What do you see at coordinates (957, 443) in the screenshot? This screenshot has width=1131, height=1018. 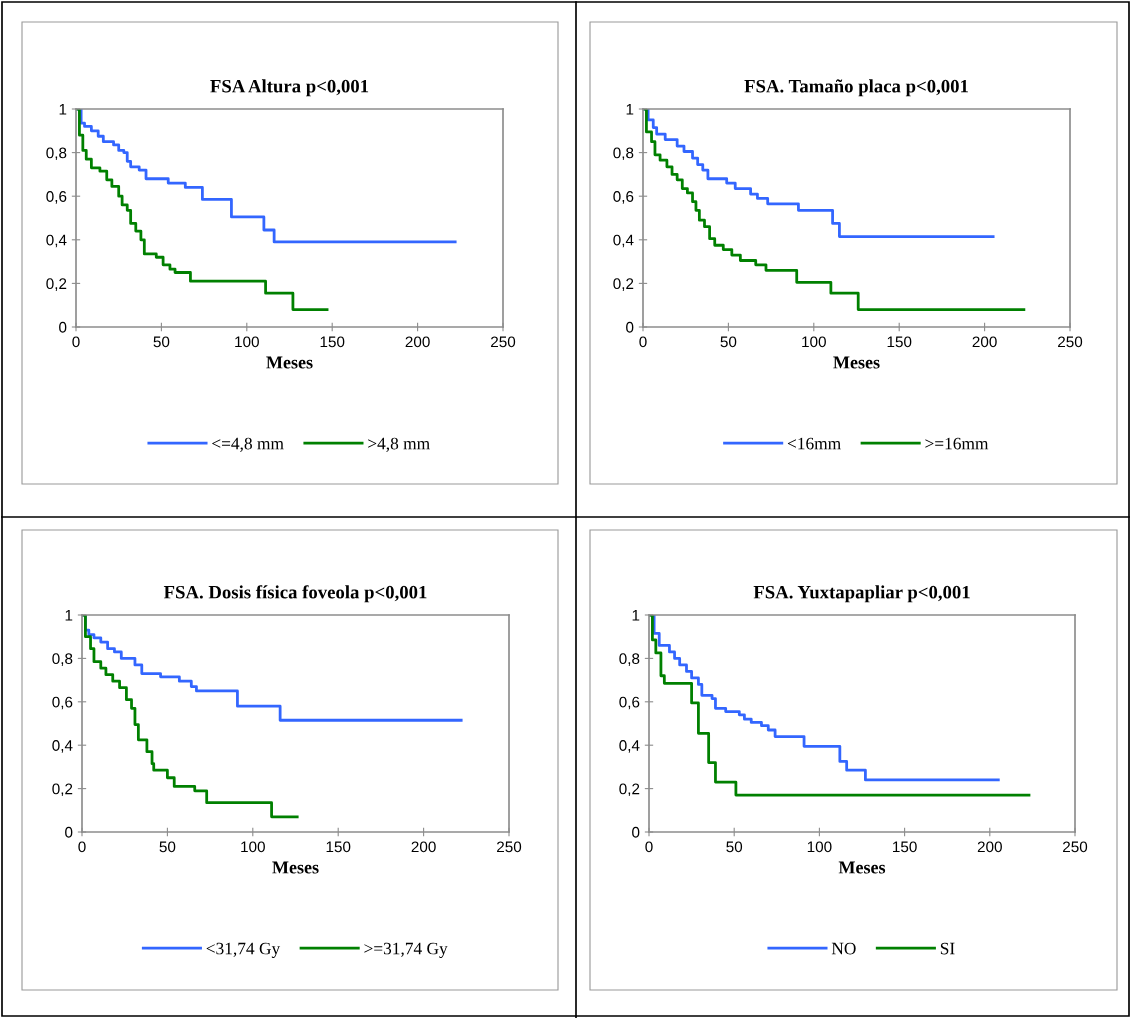 I see `legend-label: >=16mm` at bounding box center [957, 443].